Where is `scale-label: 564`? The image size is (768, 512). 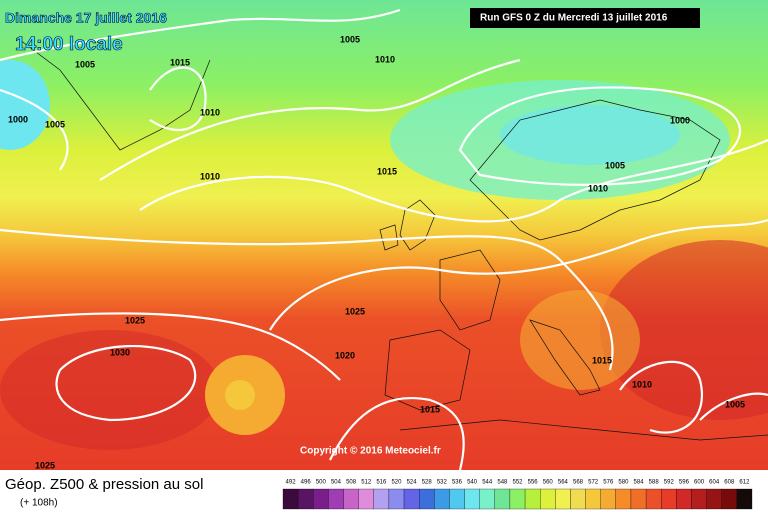
scale-label: 564 is located at coordinates (563, 483).